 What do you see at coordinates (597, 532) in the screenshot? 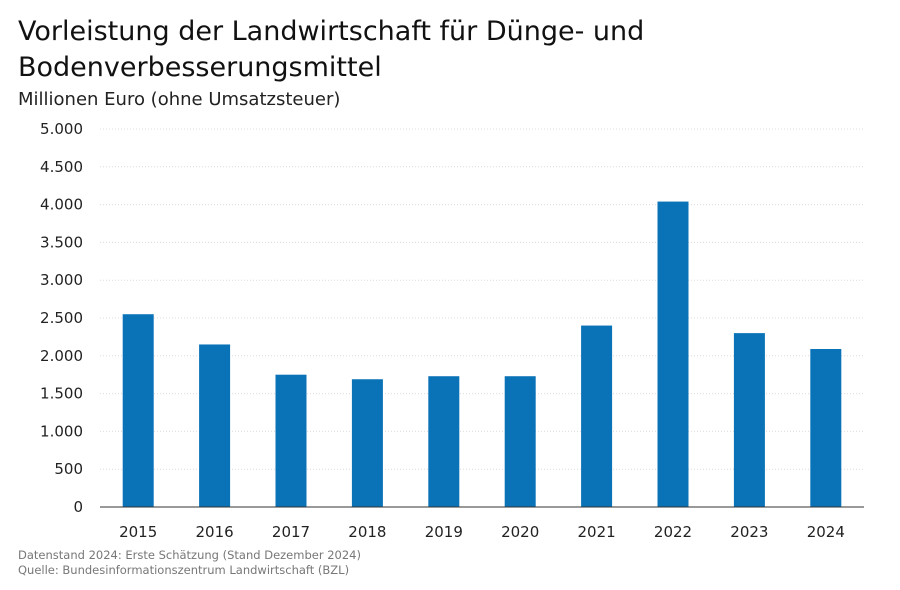
I see `x-tick-label: 2021` at bounding box center [597, 532].